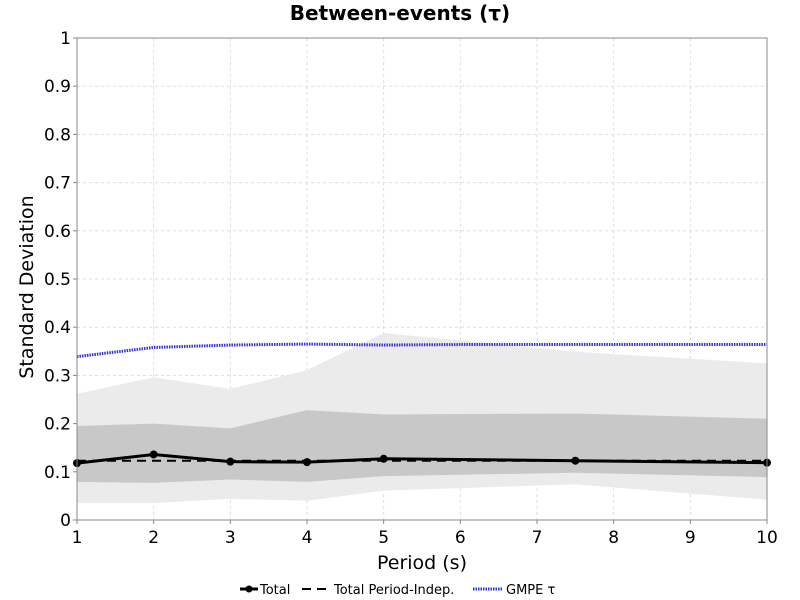  Describe the element at coordinates (153, 538) in the screenshot. I see `x-tick-label-1: 2` at that location.